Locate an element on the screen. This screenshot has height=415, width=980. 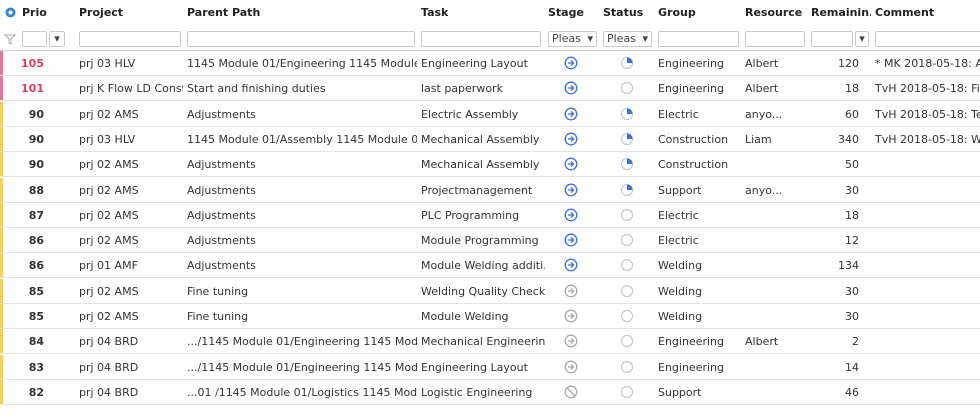
header-project: Project is located at coordinates (101, 12).